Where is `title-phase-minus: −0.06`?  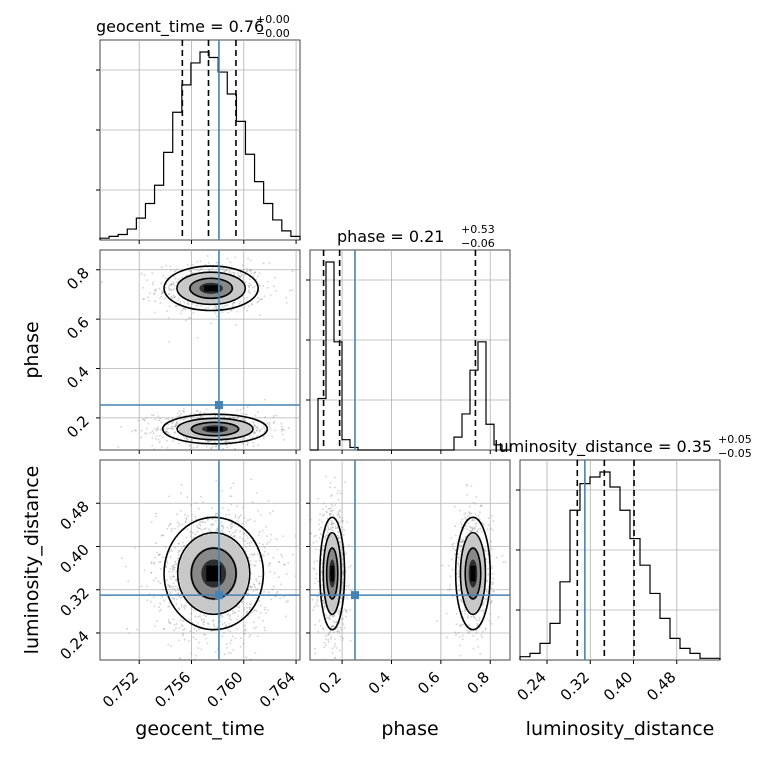
title-phase-minus: −0.06 is located at coordinates (478, 243).